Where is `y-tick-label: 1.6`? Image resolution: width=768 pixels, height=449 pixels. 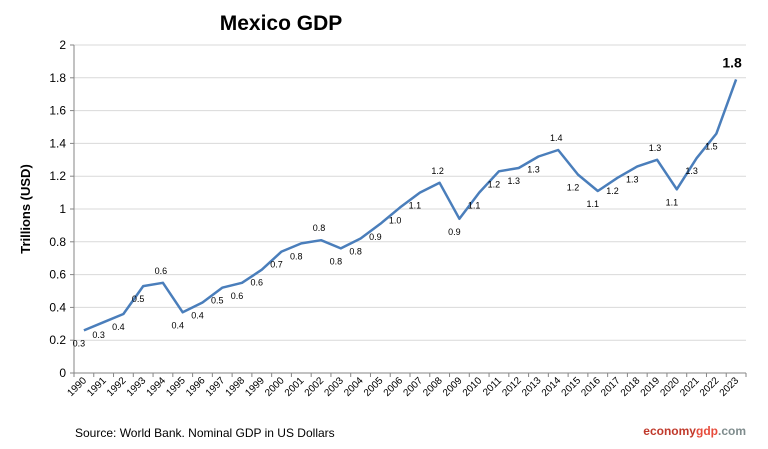
y-tick-label: 1.6 is located at coordinates (57, 111).